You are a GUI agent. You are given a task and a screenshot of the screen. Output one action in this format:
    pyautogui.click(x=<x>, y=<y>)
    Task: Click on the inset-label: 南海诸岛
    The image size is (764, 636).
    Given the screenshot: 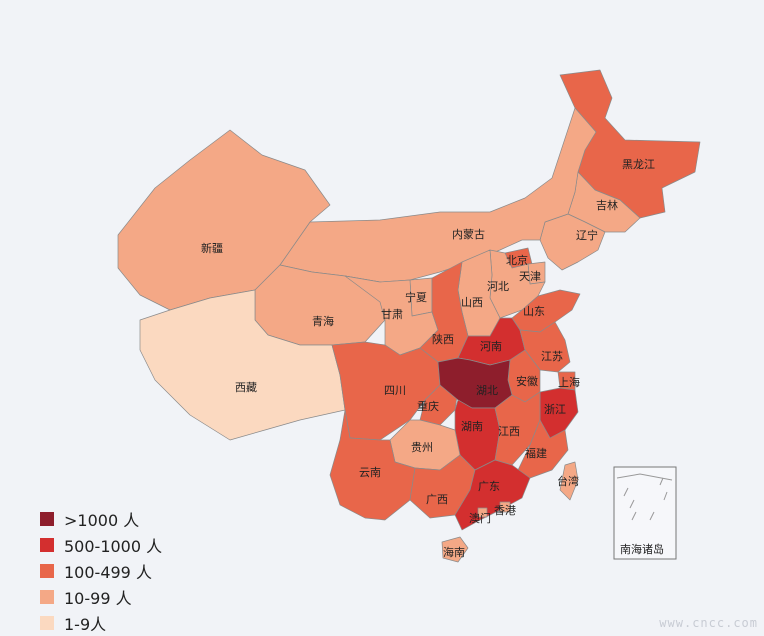 What is the action you would take?
    pyautogui.click(x=642, y=549)
    